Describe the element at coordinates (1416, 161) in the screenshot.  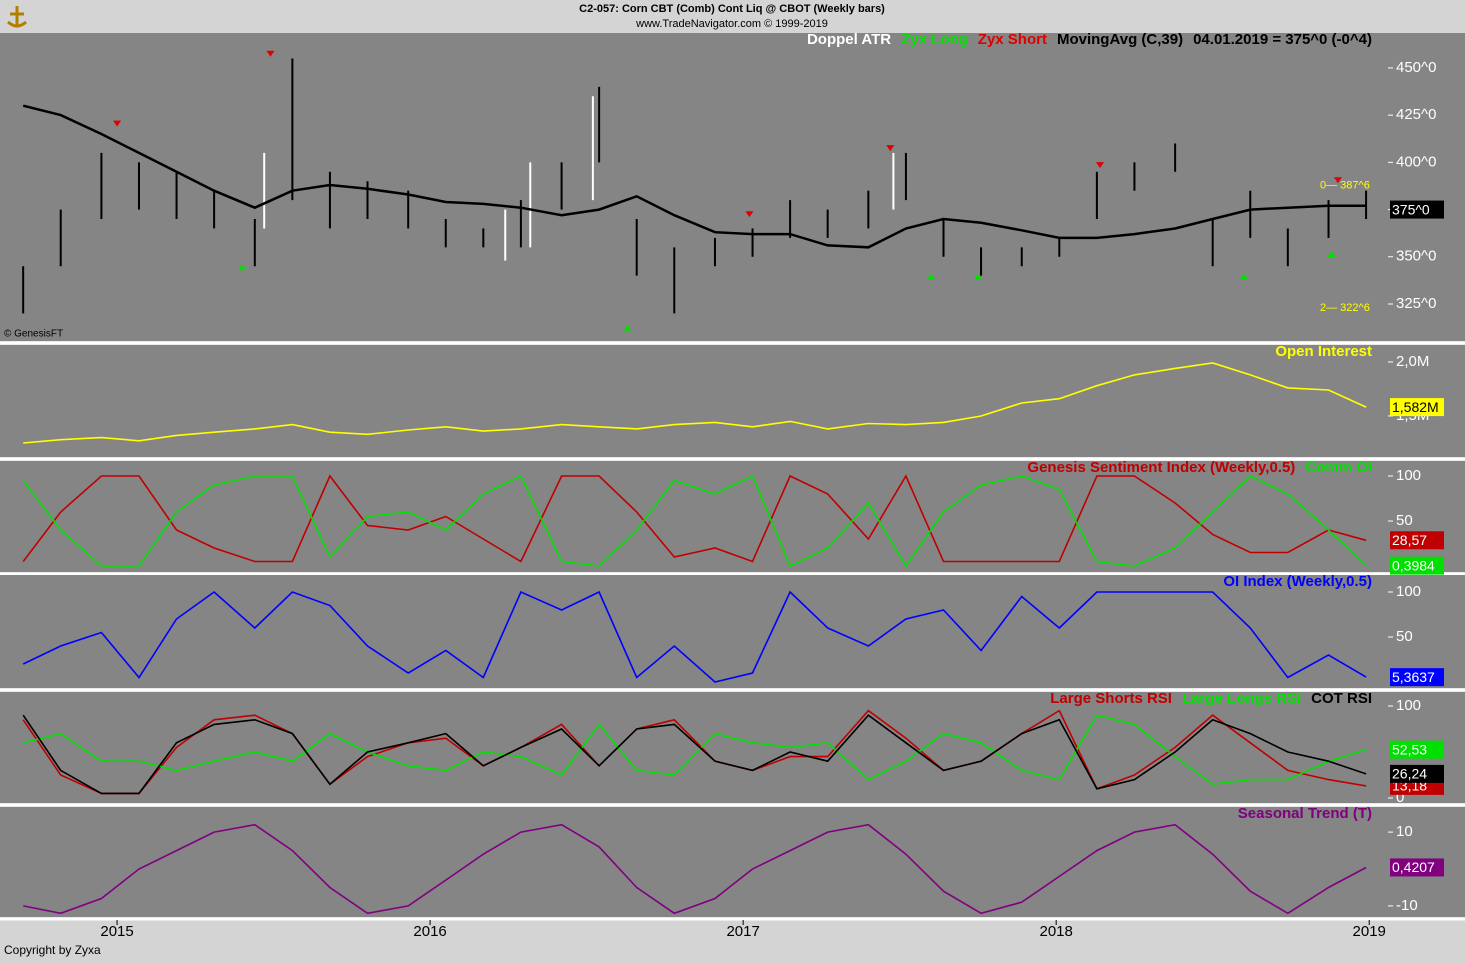
I see `y-tick-label: 400^0` at that location.